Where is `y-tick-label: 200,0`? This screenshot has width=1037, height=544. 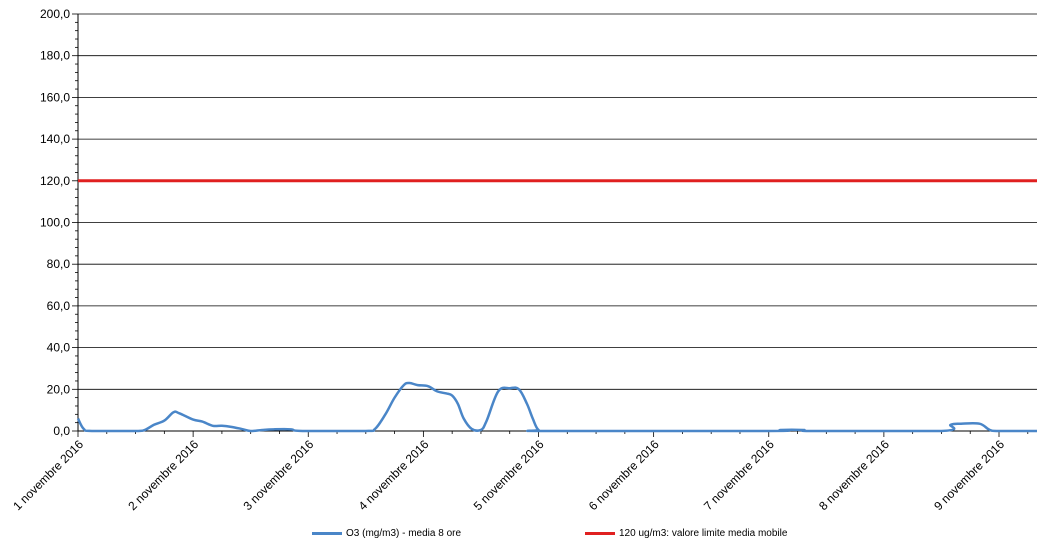 y-tick-label: 200,0 is located at coordinates (55, 14).